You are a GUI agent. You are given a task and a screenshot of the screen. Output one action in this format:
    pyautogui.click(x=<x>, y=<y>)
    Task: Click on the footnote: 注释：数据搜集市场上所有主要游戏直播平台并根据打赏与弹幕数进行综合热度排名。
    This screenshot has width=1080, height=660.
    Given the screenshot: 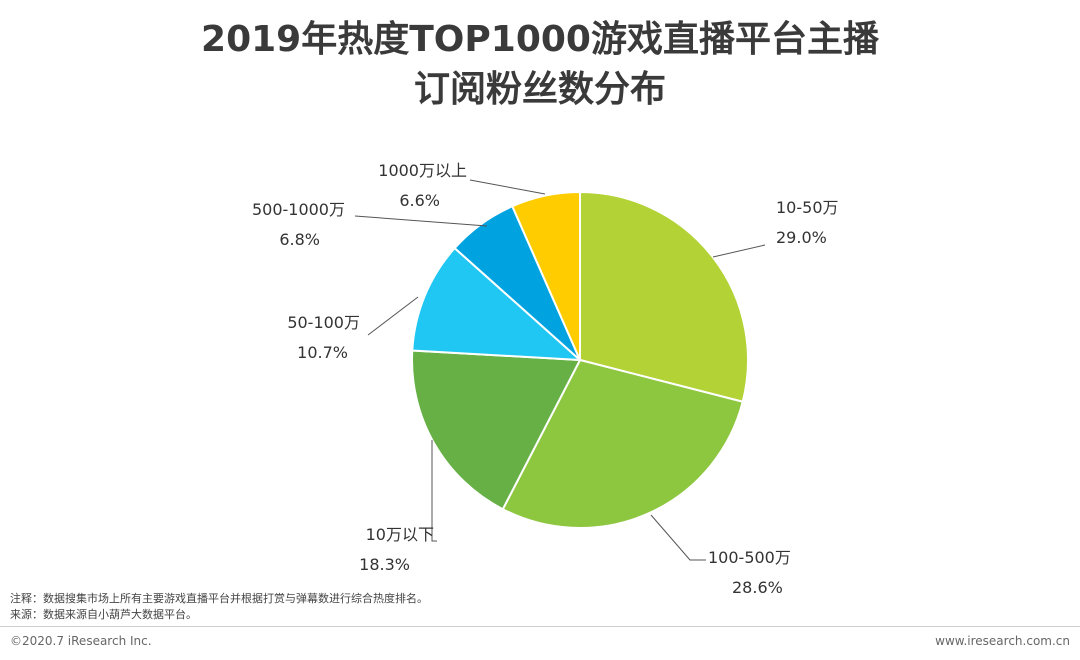 What is the action you would take?
    pyautogui.click(x=219, y=598)
    